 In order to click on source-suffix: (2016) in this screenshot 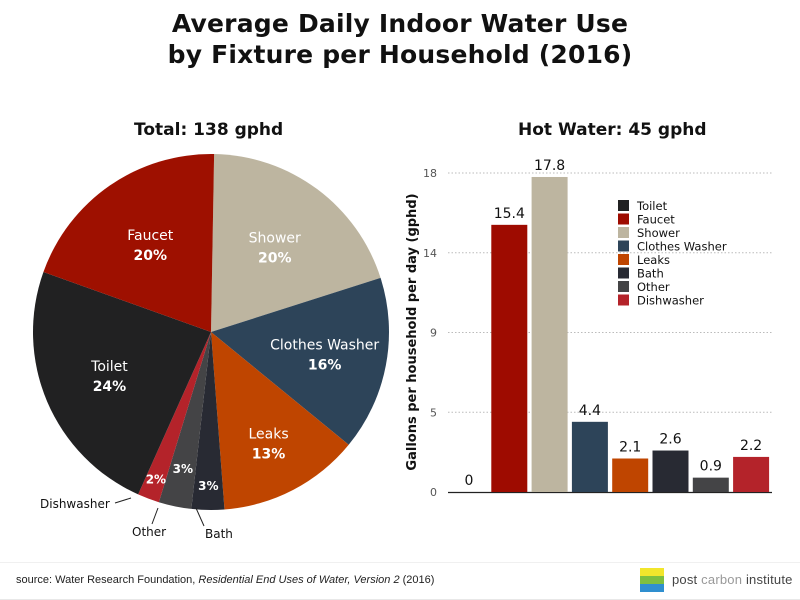, I will do `click(417, 580)`.